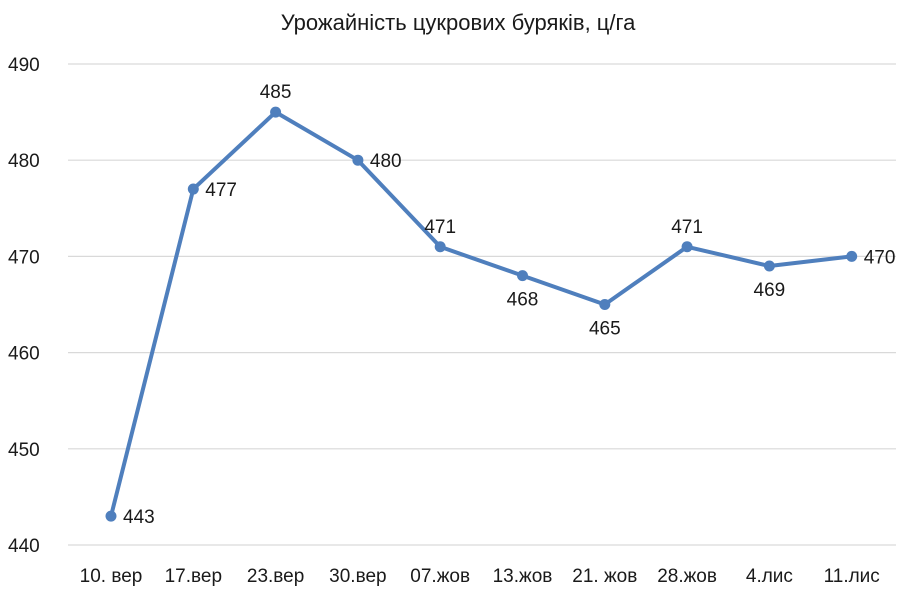 The width and height of the screenshot is (900, 596). What do you see at coordinates (276, 92) in the screenshot?
I see `data-label: 485` at bounding box center [276, 92].